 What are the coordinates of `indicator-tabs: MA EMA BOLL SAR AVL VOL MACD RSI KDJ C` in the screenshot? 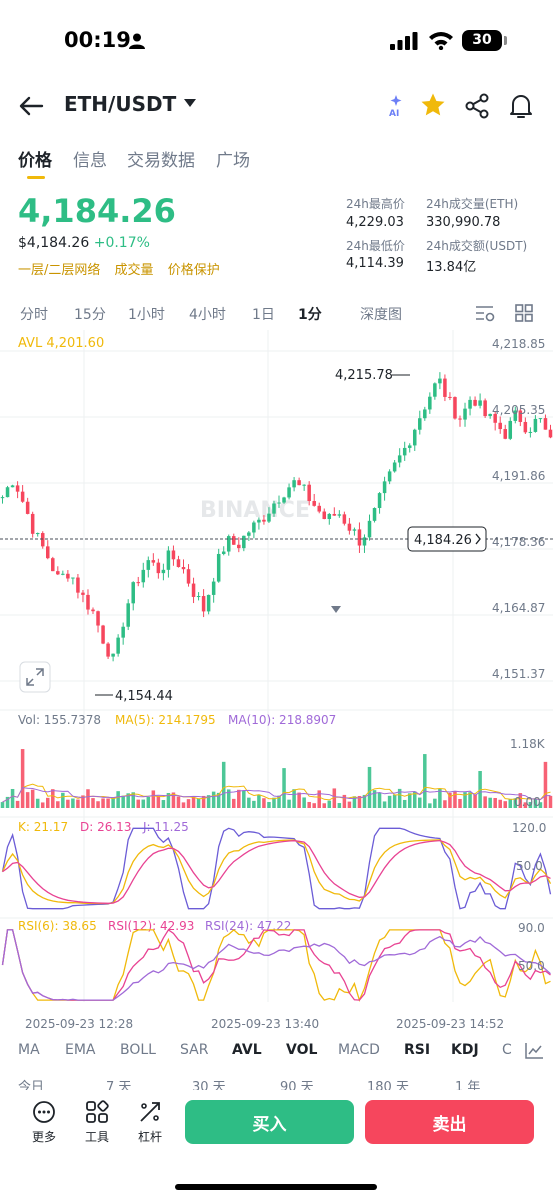 It's located at (276, 1052).